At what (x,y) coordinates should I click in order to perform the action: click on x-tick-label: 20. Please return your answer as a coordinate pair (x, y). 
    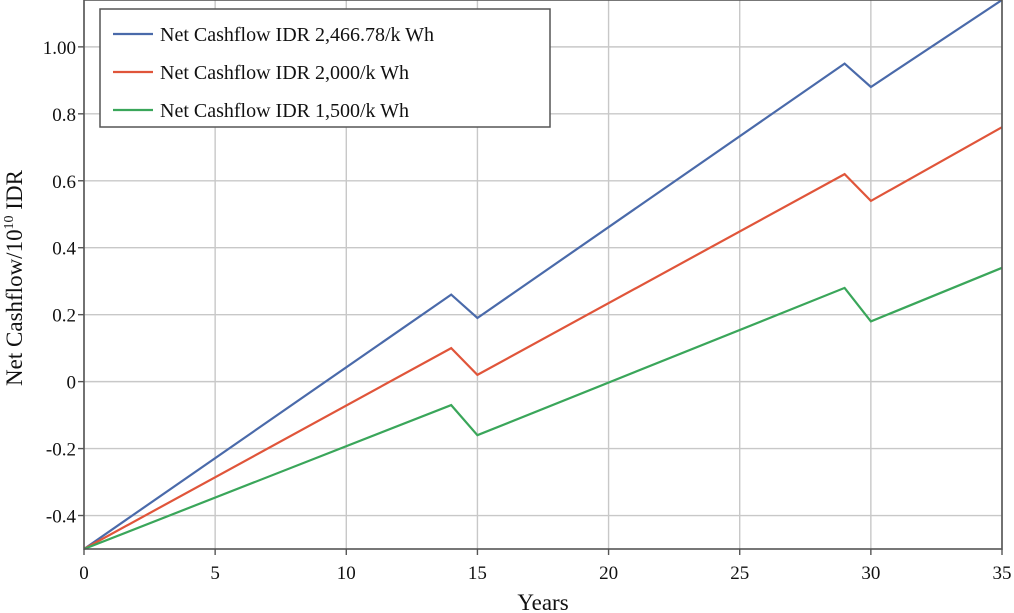
    Looking at the image, I should click on (608, 573).